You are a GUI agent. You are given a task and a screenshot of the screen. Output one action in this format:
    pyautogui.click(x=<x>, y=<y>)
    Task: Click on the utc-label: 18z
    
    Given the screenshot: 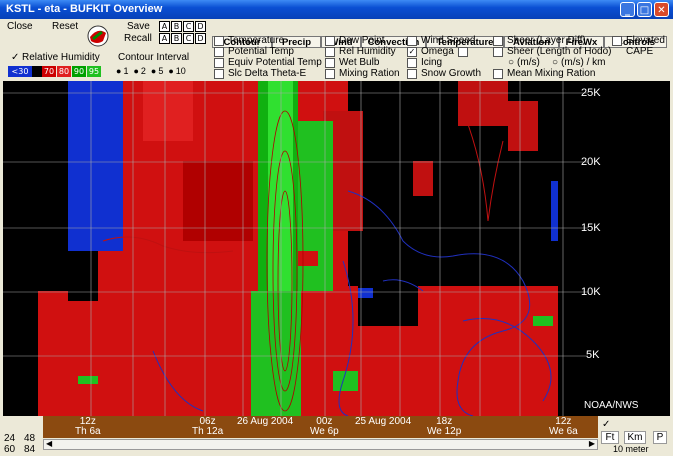 What is the action you would take?
    pyautogui.click(x=444, y=421)
    